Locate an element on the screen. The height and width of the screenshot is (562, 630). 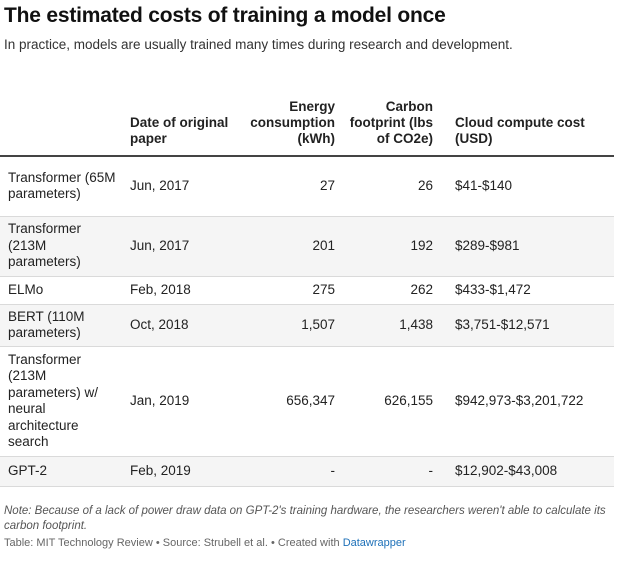
column-header-model is located at coordinates (61, 117).